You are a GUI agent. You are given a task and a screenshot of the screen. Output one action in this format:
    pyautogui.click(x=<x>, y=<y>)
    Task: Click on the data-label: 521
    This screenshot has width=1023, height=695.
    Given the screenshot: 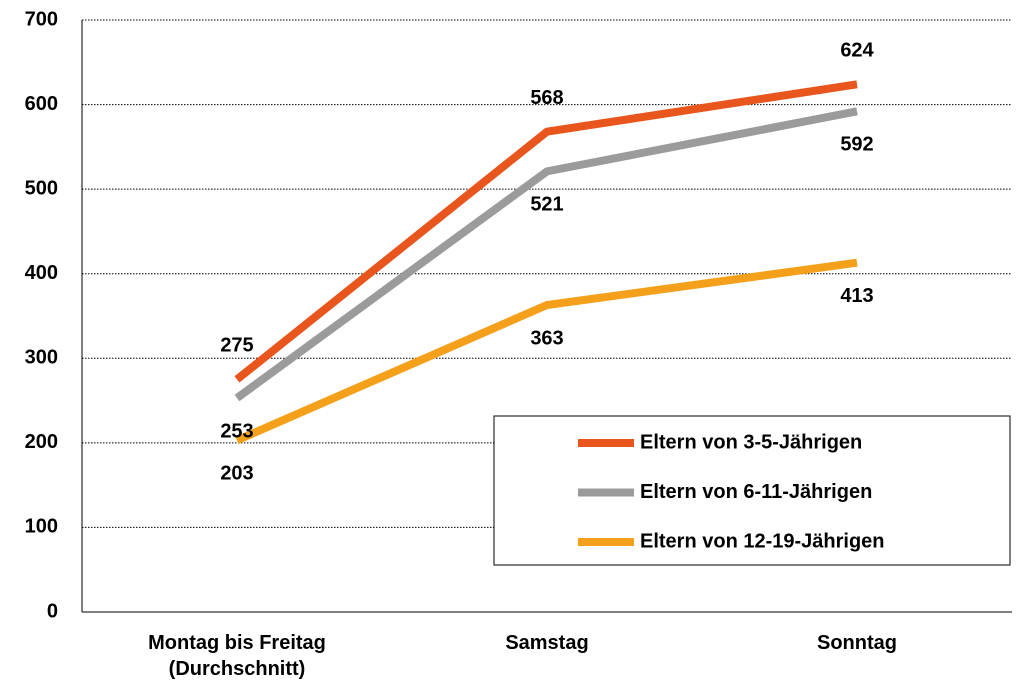 What is the action you would take?
    pyautogui.click(x=546, y=205)
    